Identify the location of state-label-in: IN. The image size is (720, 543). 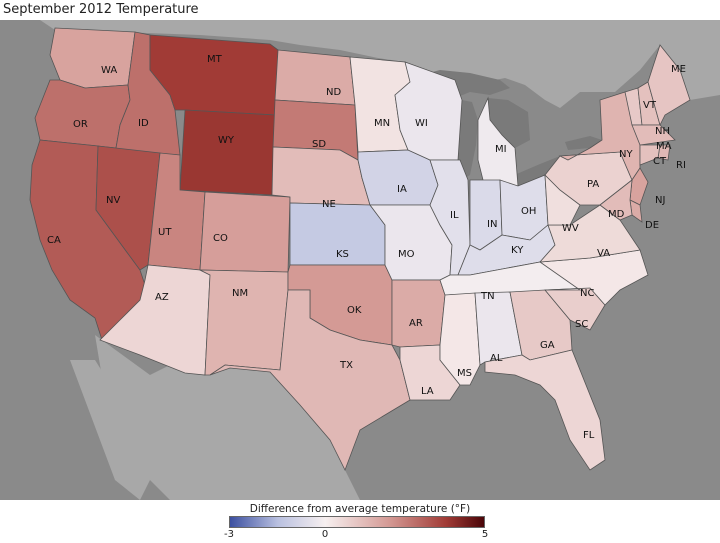
(492, 224).